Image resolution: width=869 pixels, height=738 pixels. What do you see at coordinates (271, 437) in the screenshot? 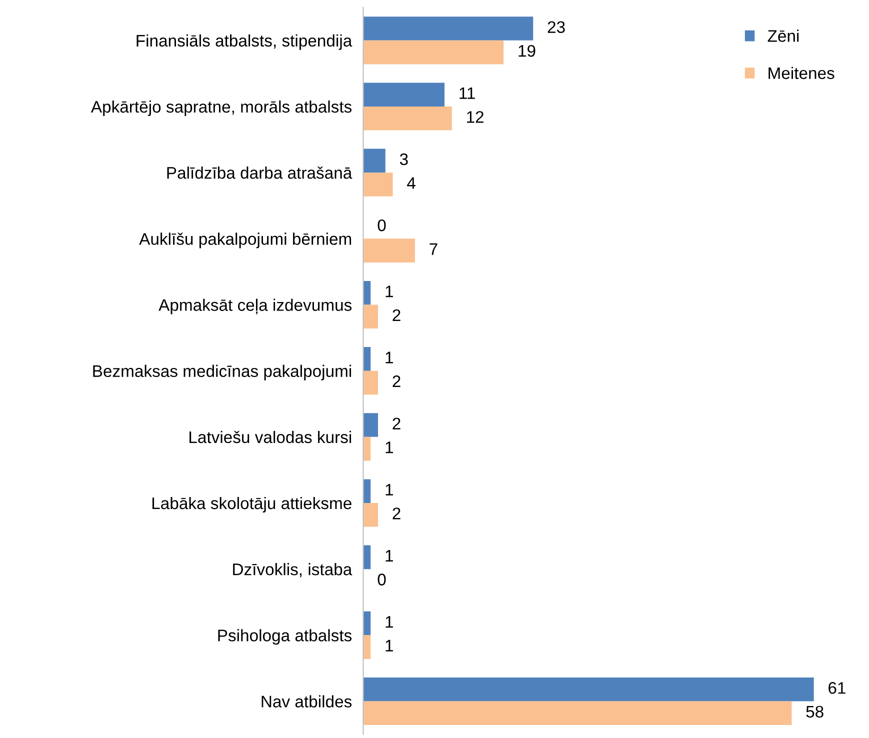
I see `y-tick-label: Latviešu valodas kursi` at bounding box center [271, 437].